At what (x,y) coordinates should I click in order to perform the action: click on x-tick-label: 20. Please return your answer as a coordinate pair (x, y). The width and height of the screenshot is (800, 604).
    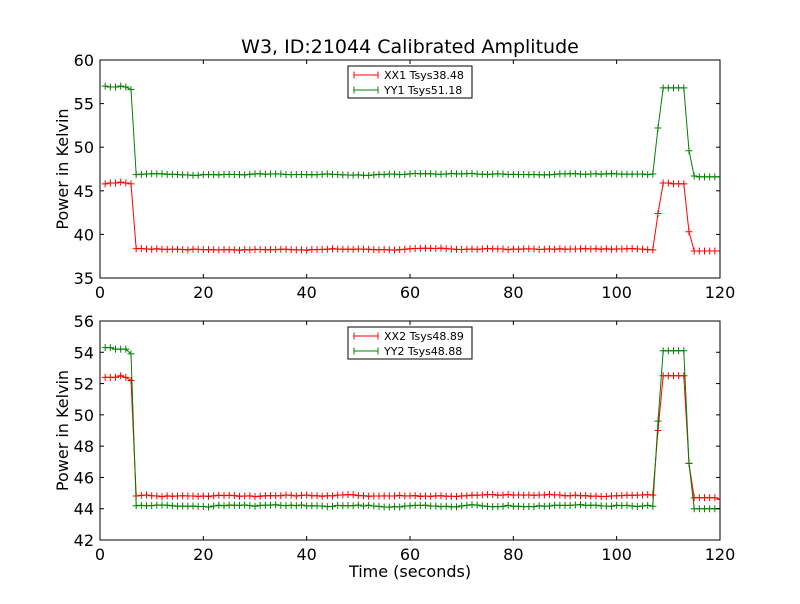
    Looking at the image, I should click on (203, 554).